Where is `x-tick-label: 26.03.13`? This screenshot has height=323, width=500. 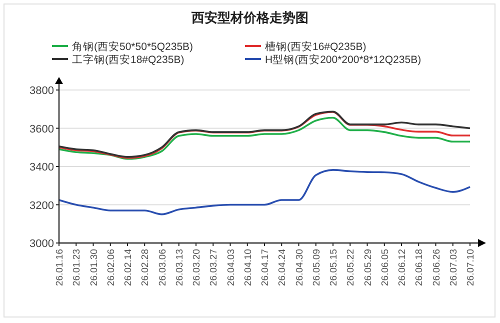 x-tick-label: 26.03.13 is located at coordinates (180, 267).